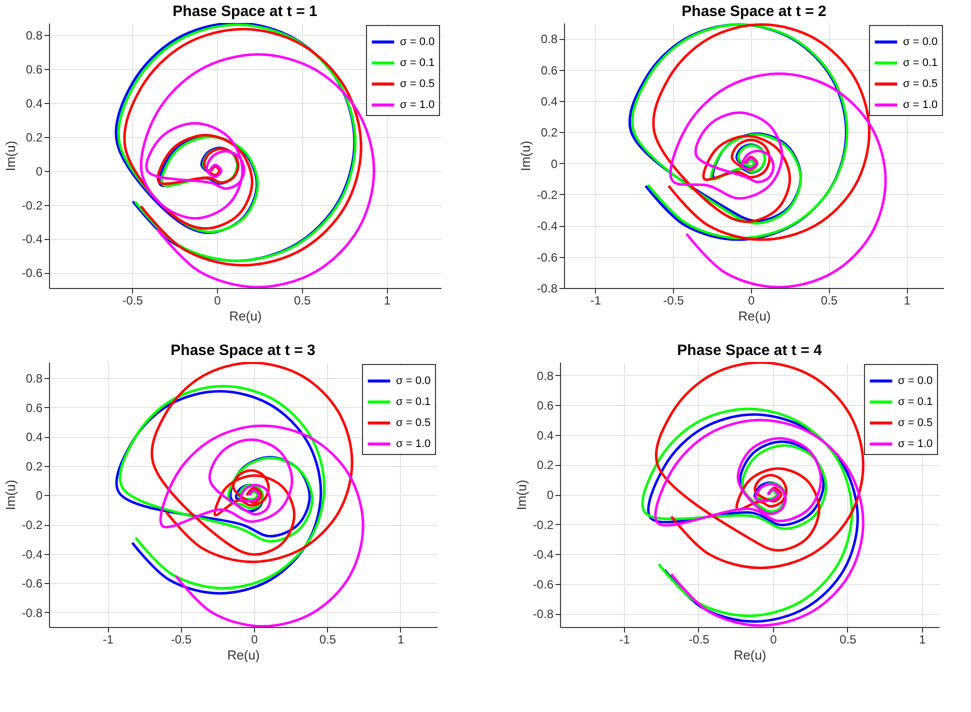 The width and height of the screenshot is (971, 712). Describe the element at coordinates (754, 11) in the screenshot. I see `chart-title: Phase Space at t = 2` at that location.